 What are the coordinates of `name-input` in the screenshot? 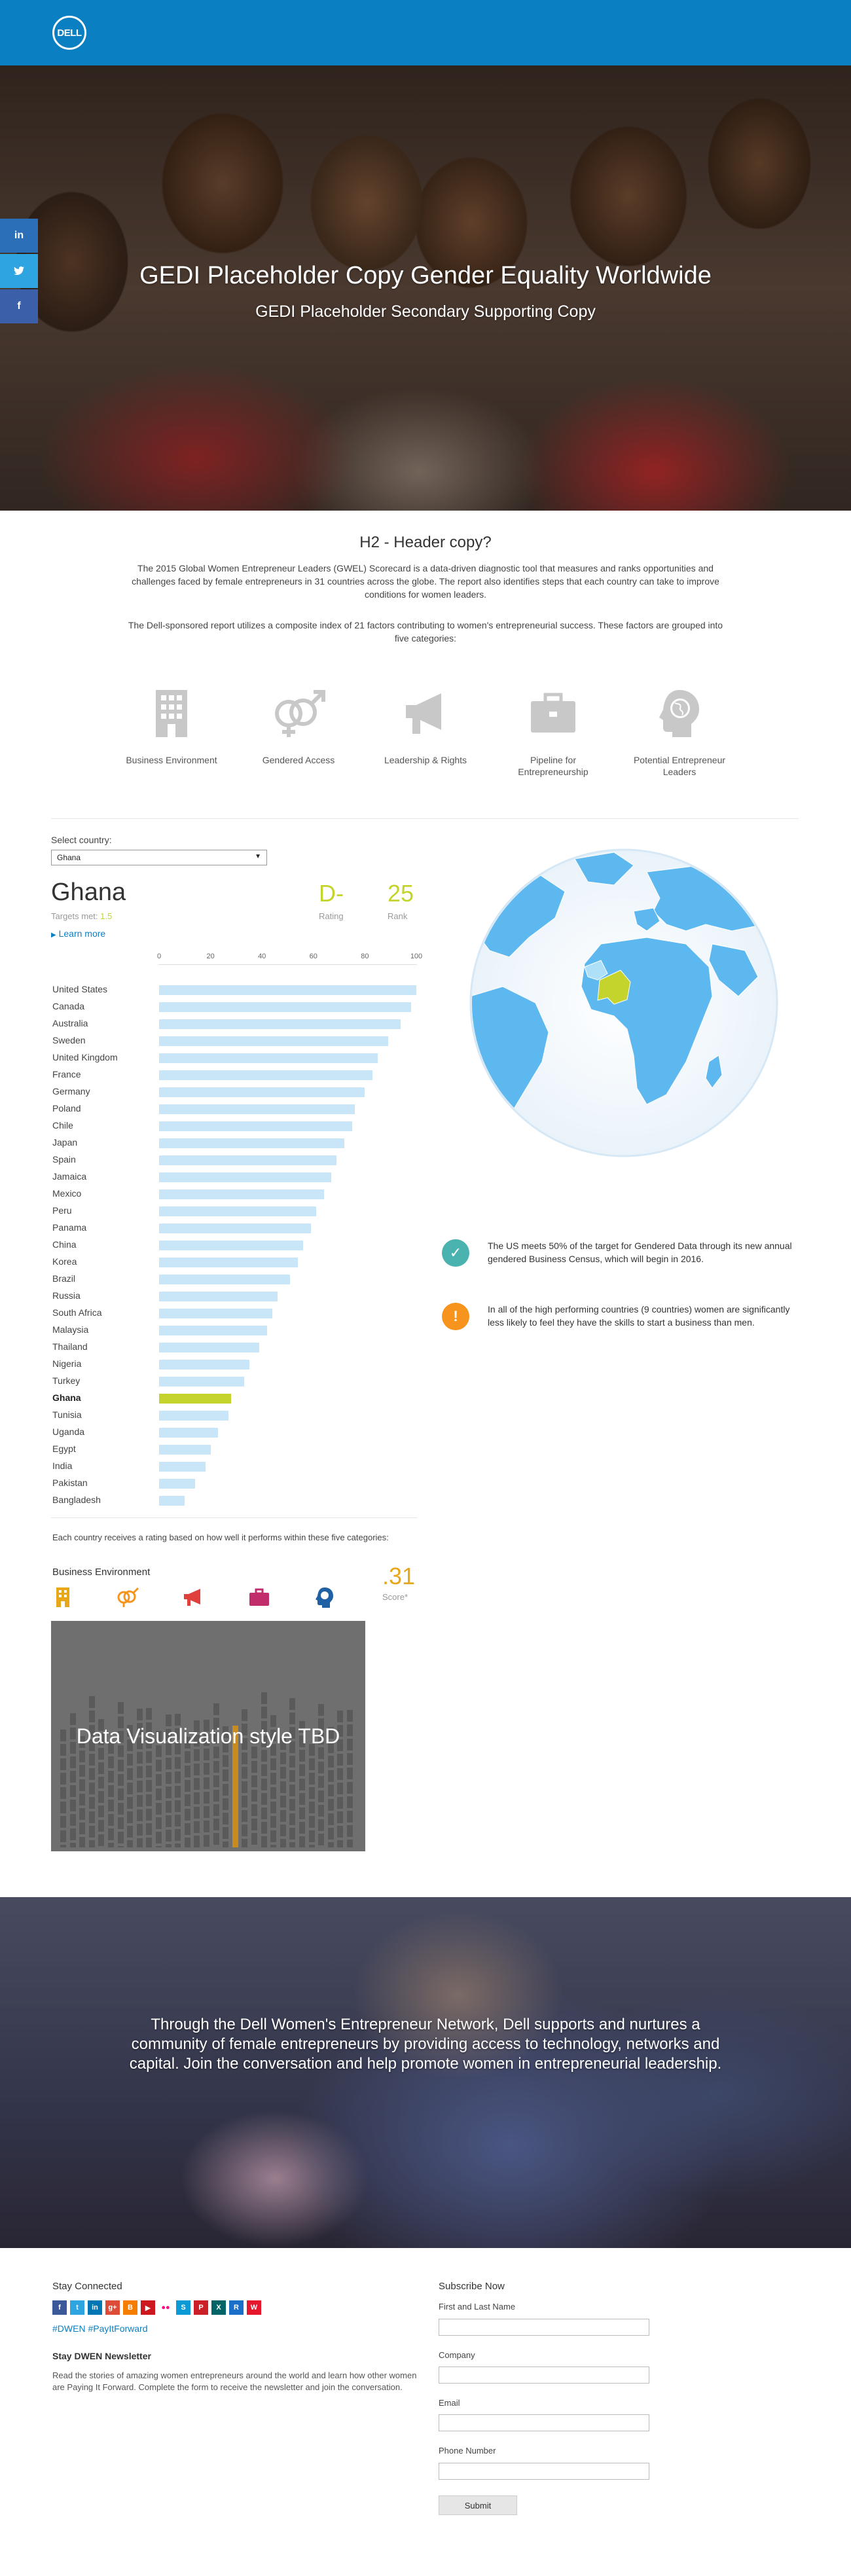 It's located at (544, 2327).